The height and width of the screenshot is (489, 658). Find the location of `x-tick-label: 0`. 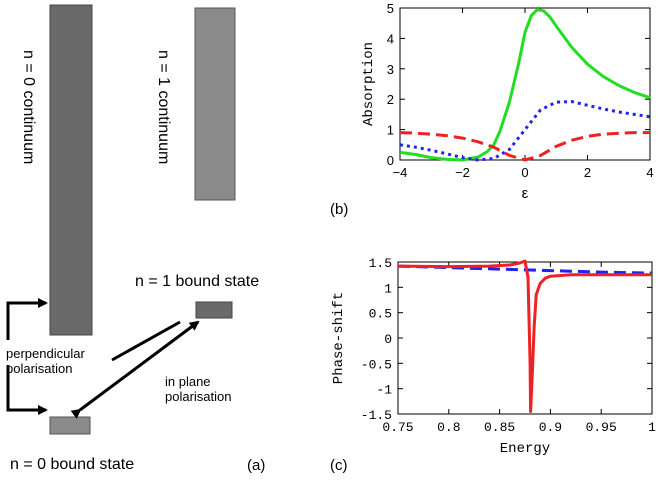

x-tick-label: 0 is located at coordinates (524, 172).